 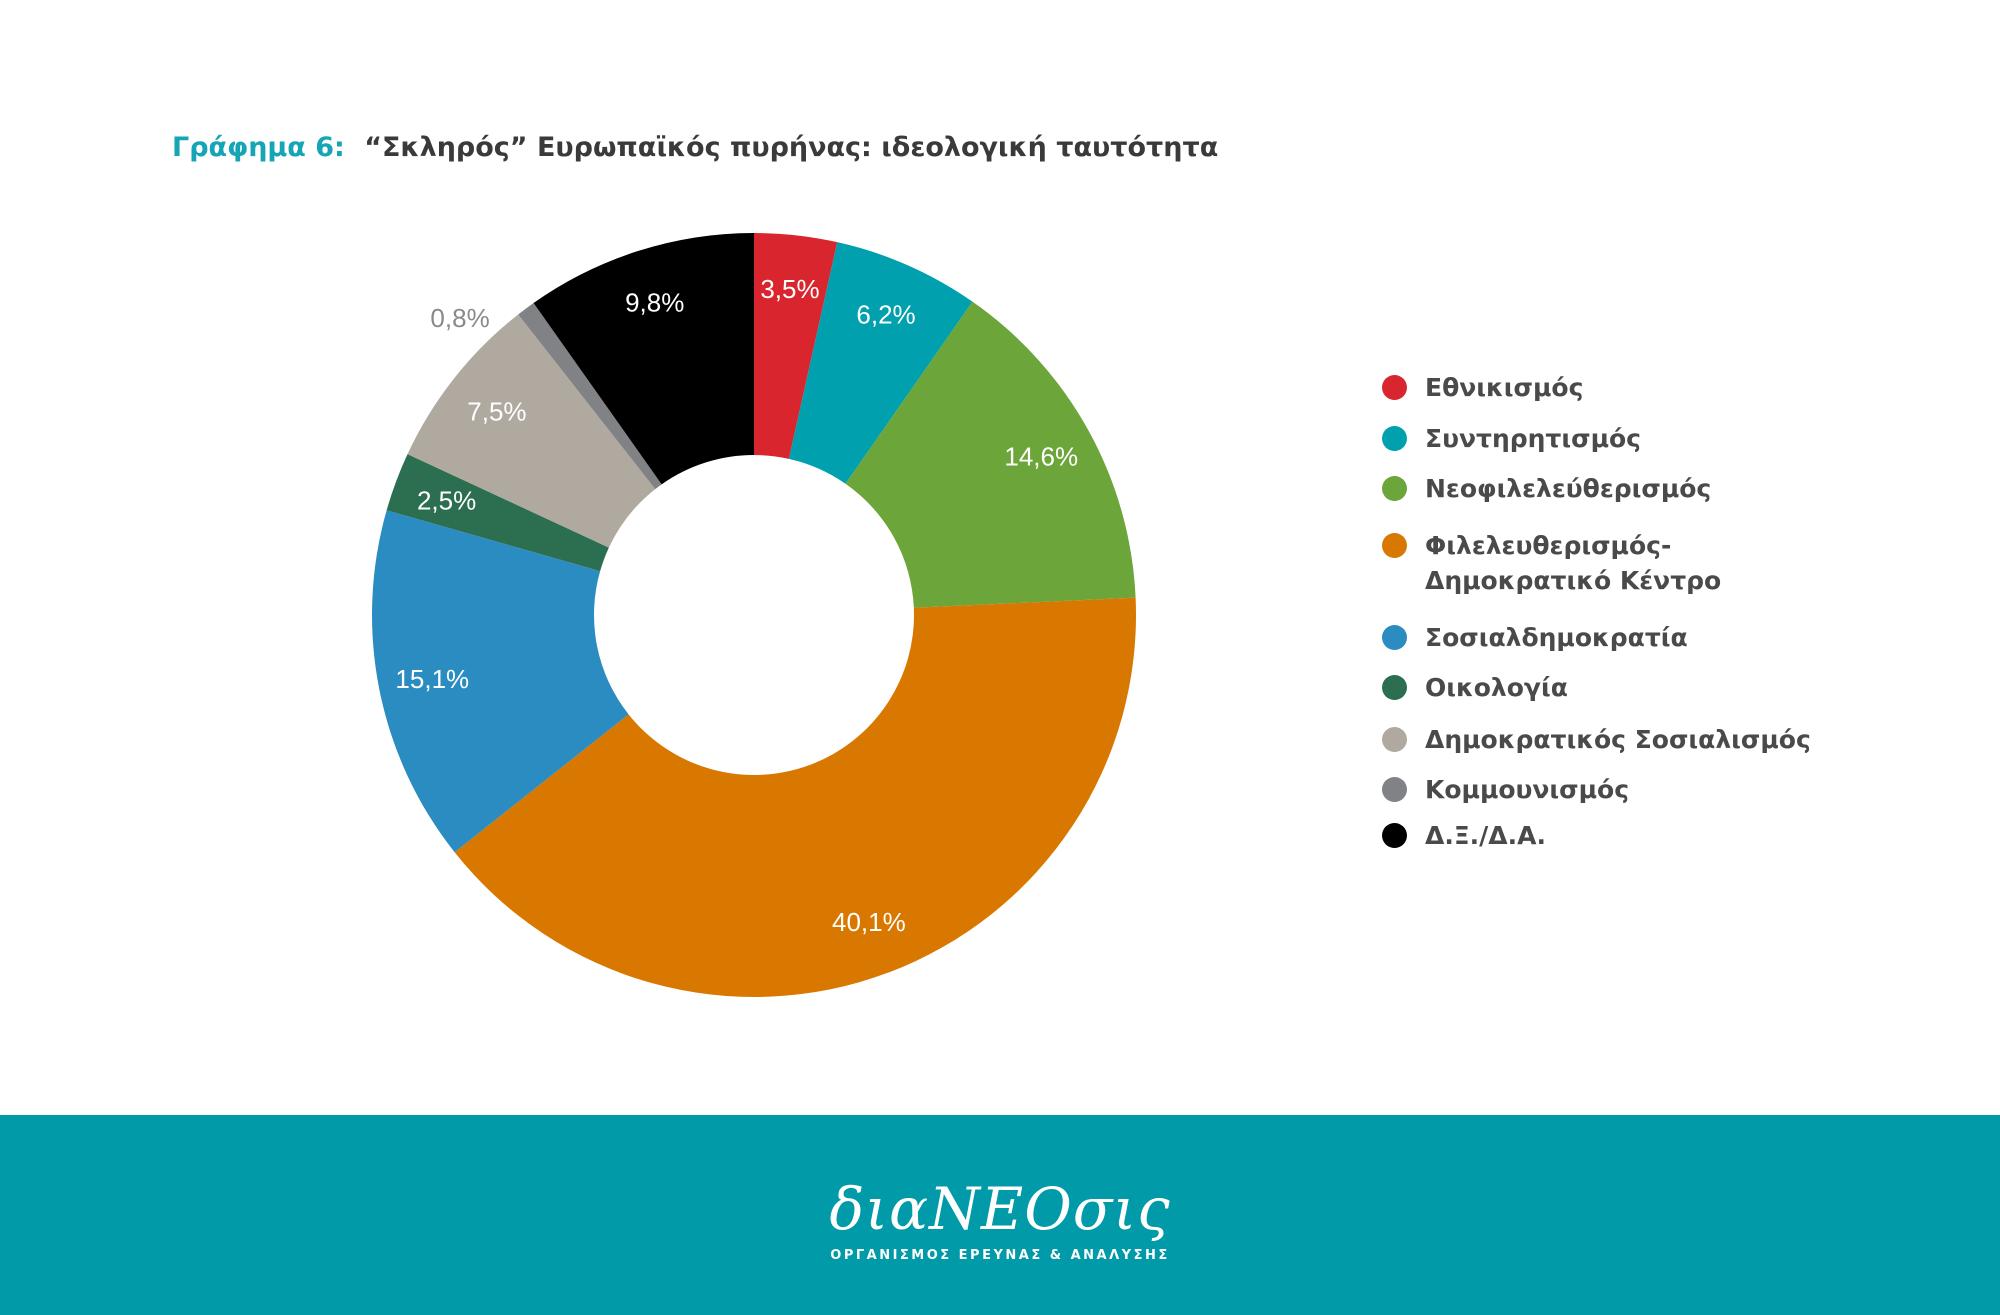 What do you see at coordinates (1496, 687) in the screenshot?
I see `legend-label-5: Οικολογία` at bounding box center [1496, 687].